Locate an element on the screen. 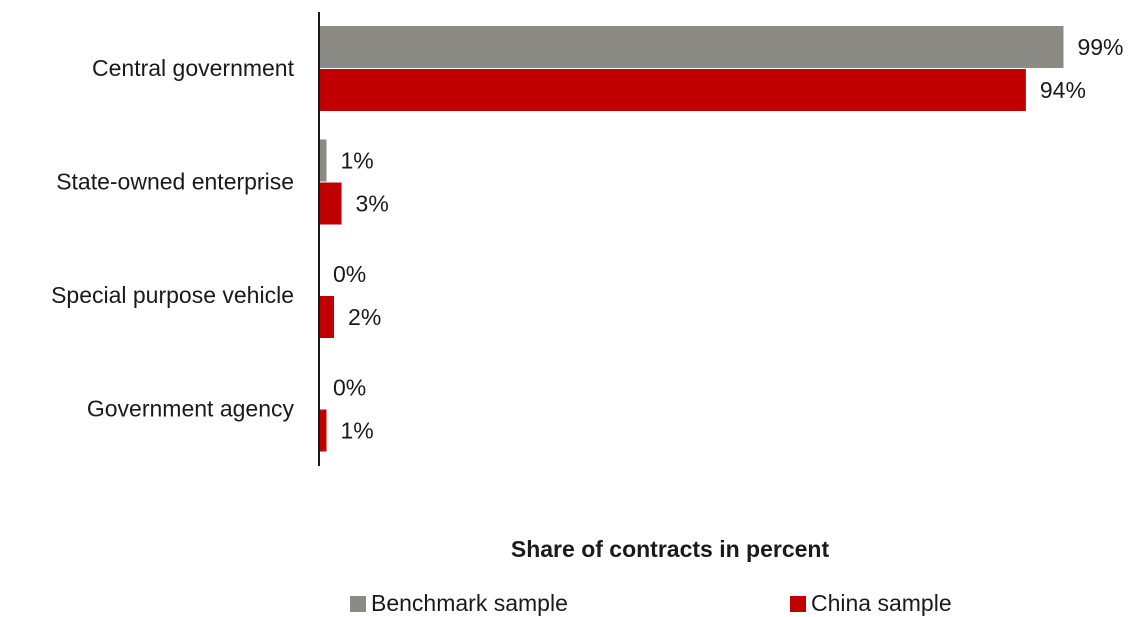 This screenshot has height=617, width=1146. data-label-china-sample-special-purpose-vehicle: 2% is located at coordinates (364, 317).